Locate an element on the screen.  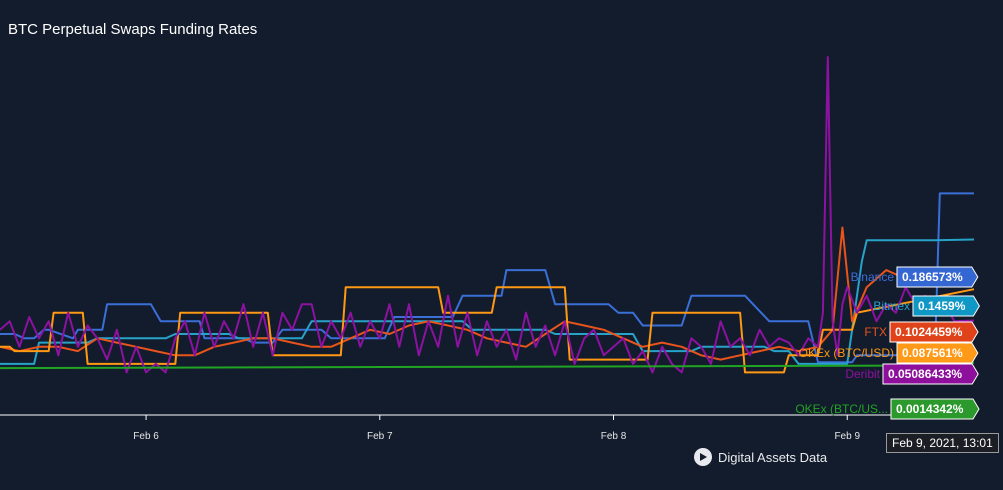
x-tick-label: Feb 6 is located at coordinates (146, 436).